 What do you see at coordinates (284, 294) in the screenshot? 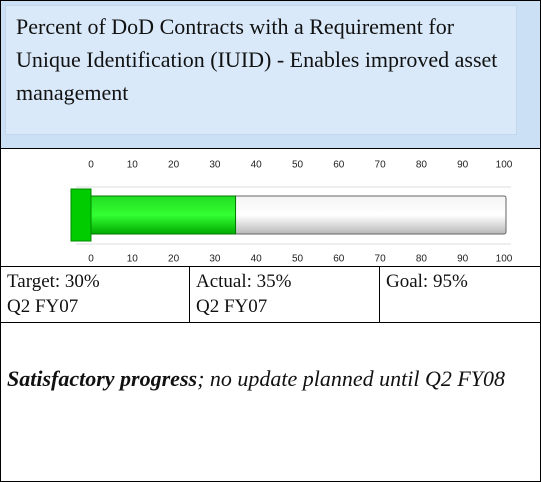
I see `status-cell: Actual: 35% Q2 FY07` at bounding box center [284, 294].